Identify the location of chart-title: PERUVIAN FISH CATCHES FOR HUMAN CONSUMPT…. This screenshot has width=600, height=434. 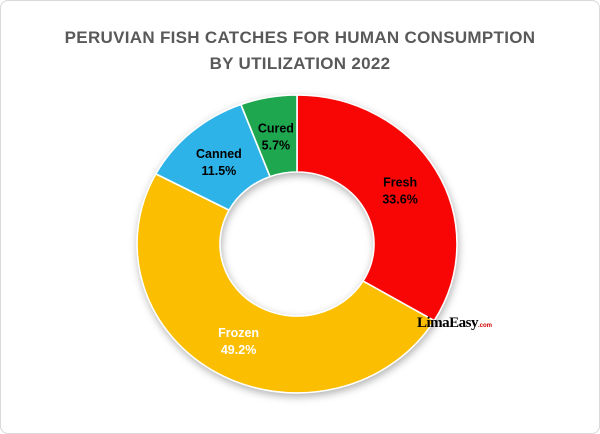
(300, 51).